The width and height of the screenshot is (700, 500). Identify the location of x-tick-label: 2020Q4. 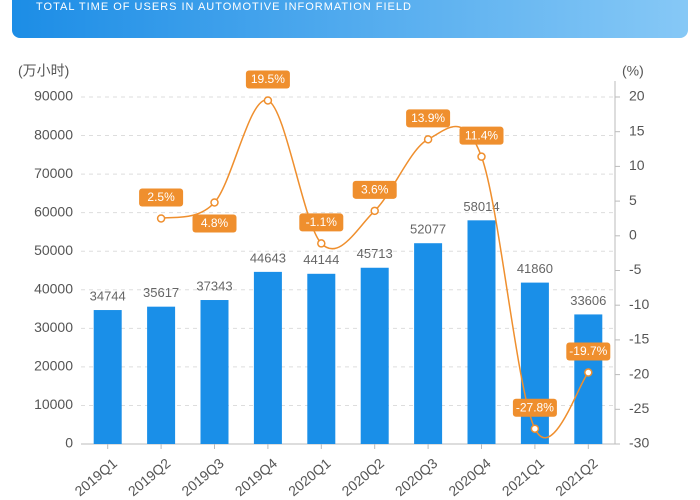
(469, 477).